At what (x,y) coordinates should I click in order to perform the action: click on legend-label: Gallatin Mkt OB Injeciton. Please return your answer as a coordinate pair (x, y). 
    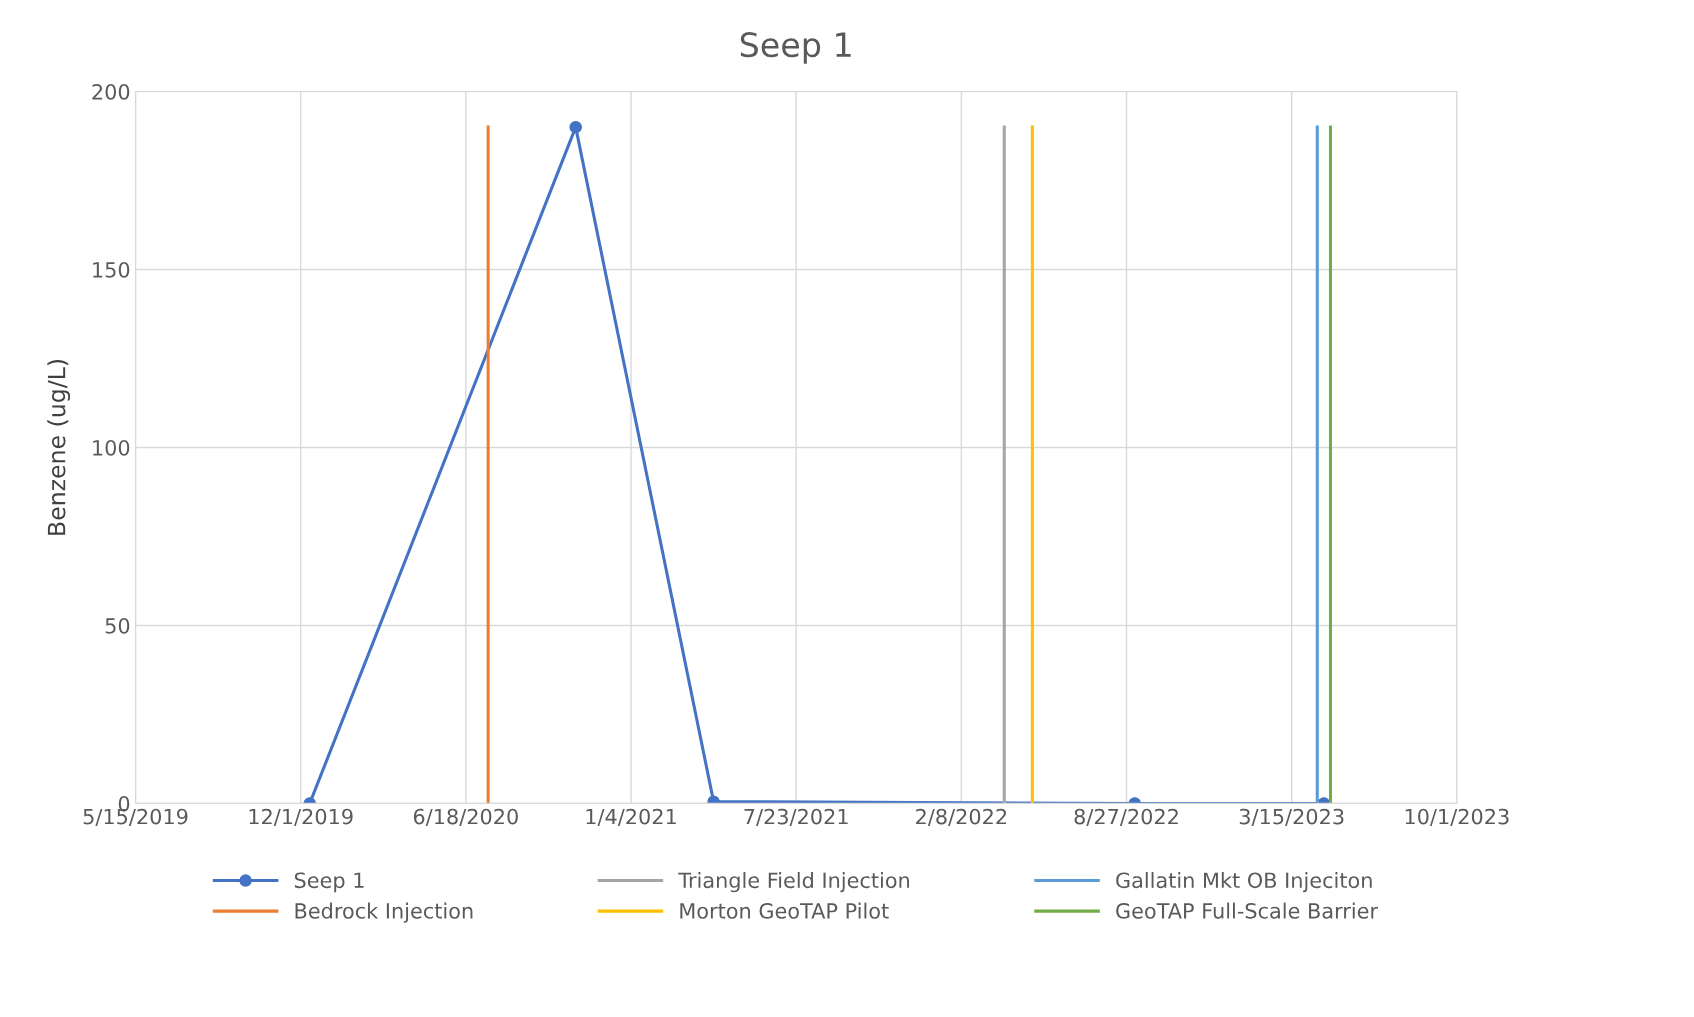
    Looking at the image, I should click on (1244, 882).